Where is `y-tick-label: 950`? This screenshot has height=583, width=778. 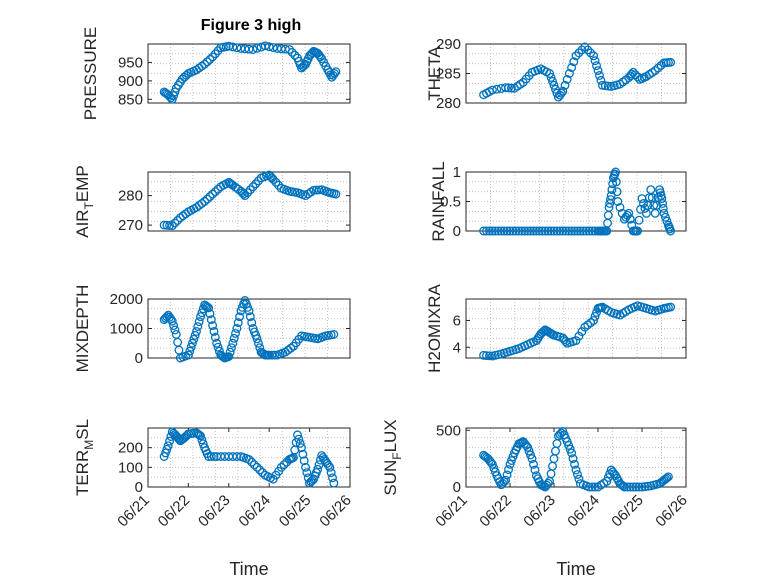
y-tick-label: 950 is located at coordinates (130, 62).